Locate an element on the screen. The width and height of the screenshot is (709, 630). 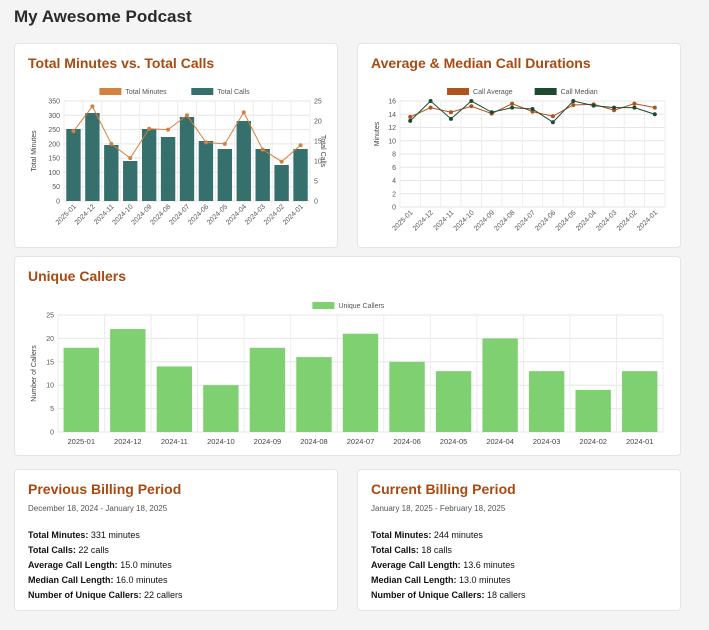
y-tick-label: 5 is located at coordinates (52, 409).